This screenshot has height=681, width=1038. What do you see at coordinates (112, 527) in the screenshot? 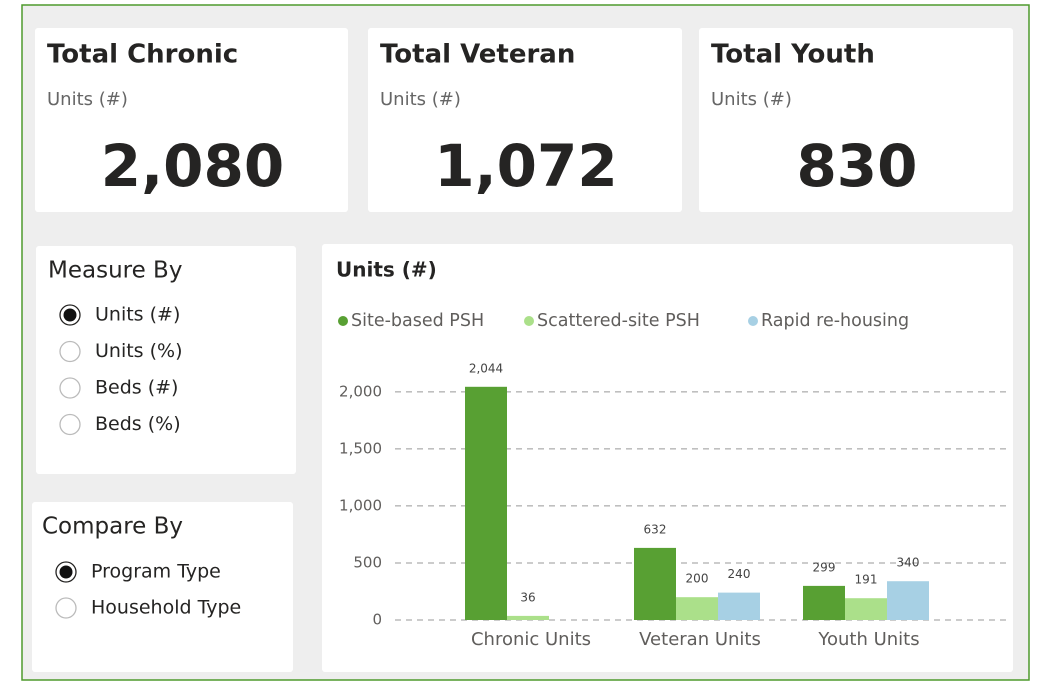
I see `slicer-title: Compare By` at bounding box center [112, 527].